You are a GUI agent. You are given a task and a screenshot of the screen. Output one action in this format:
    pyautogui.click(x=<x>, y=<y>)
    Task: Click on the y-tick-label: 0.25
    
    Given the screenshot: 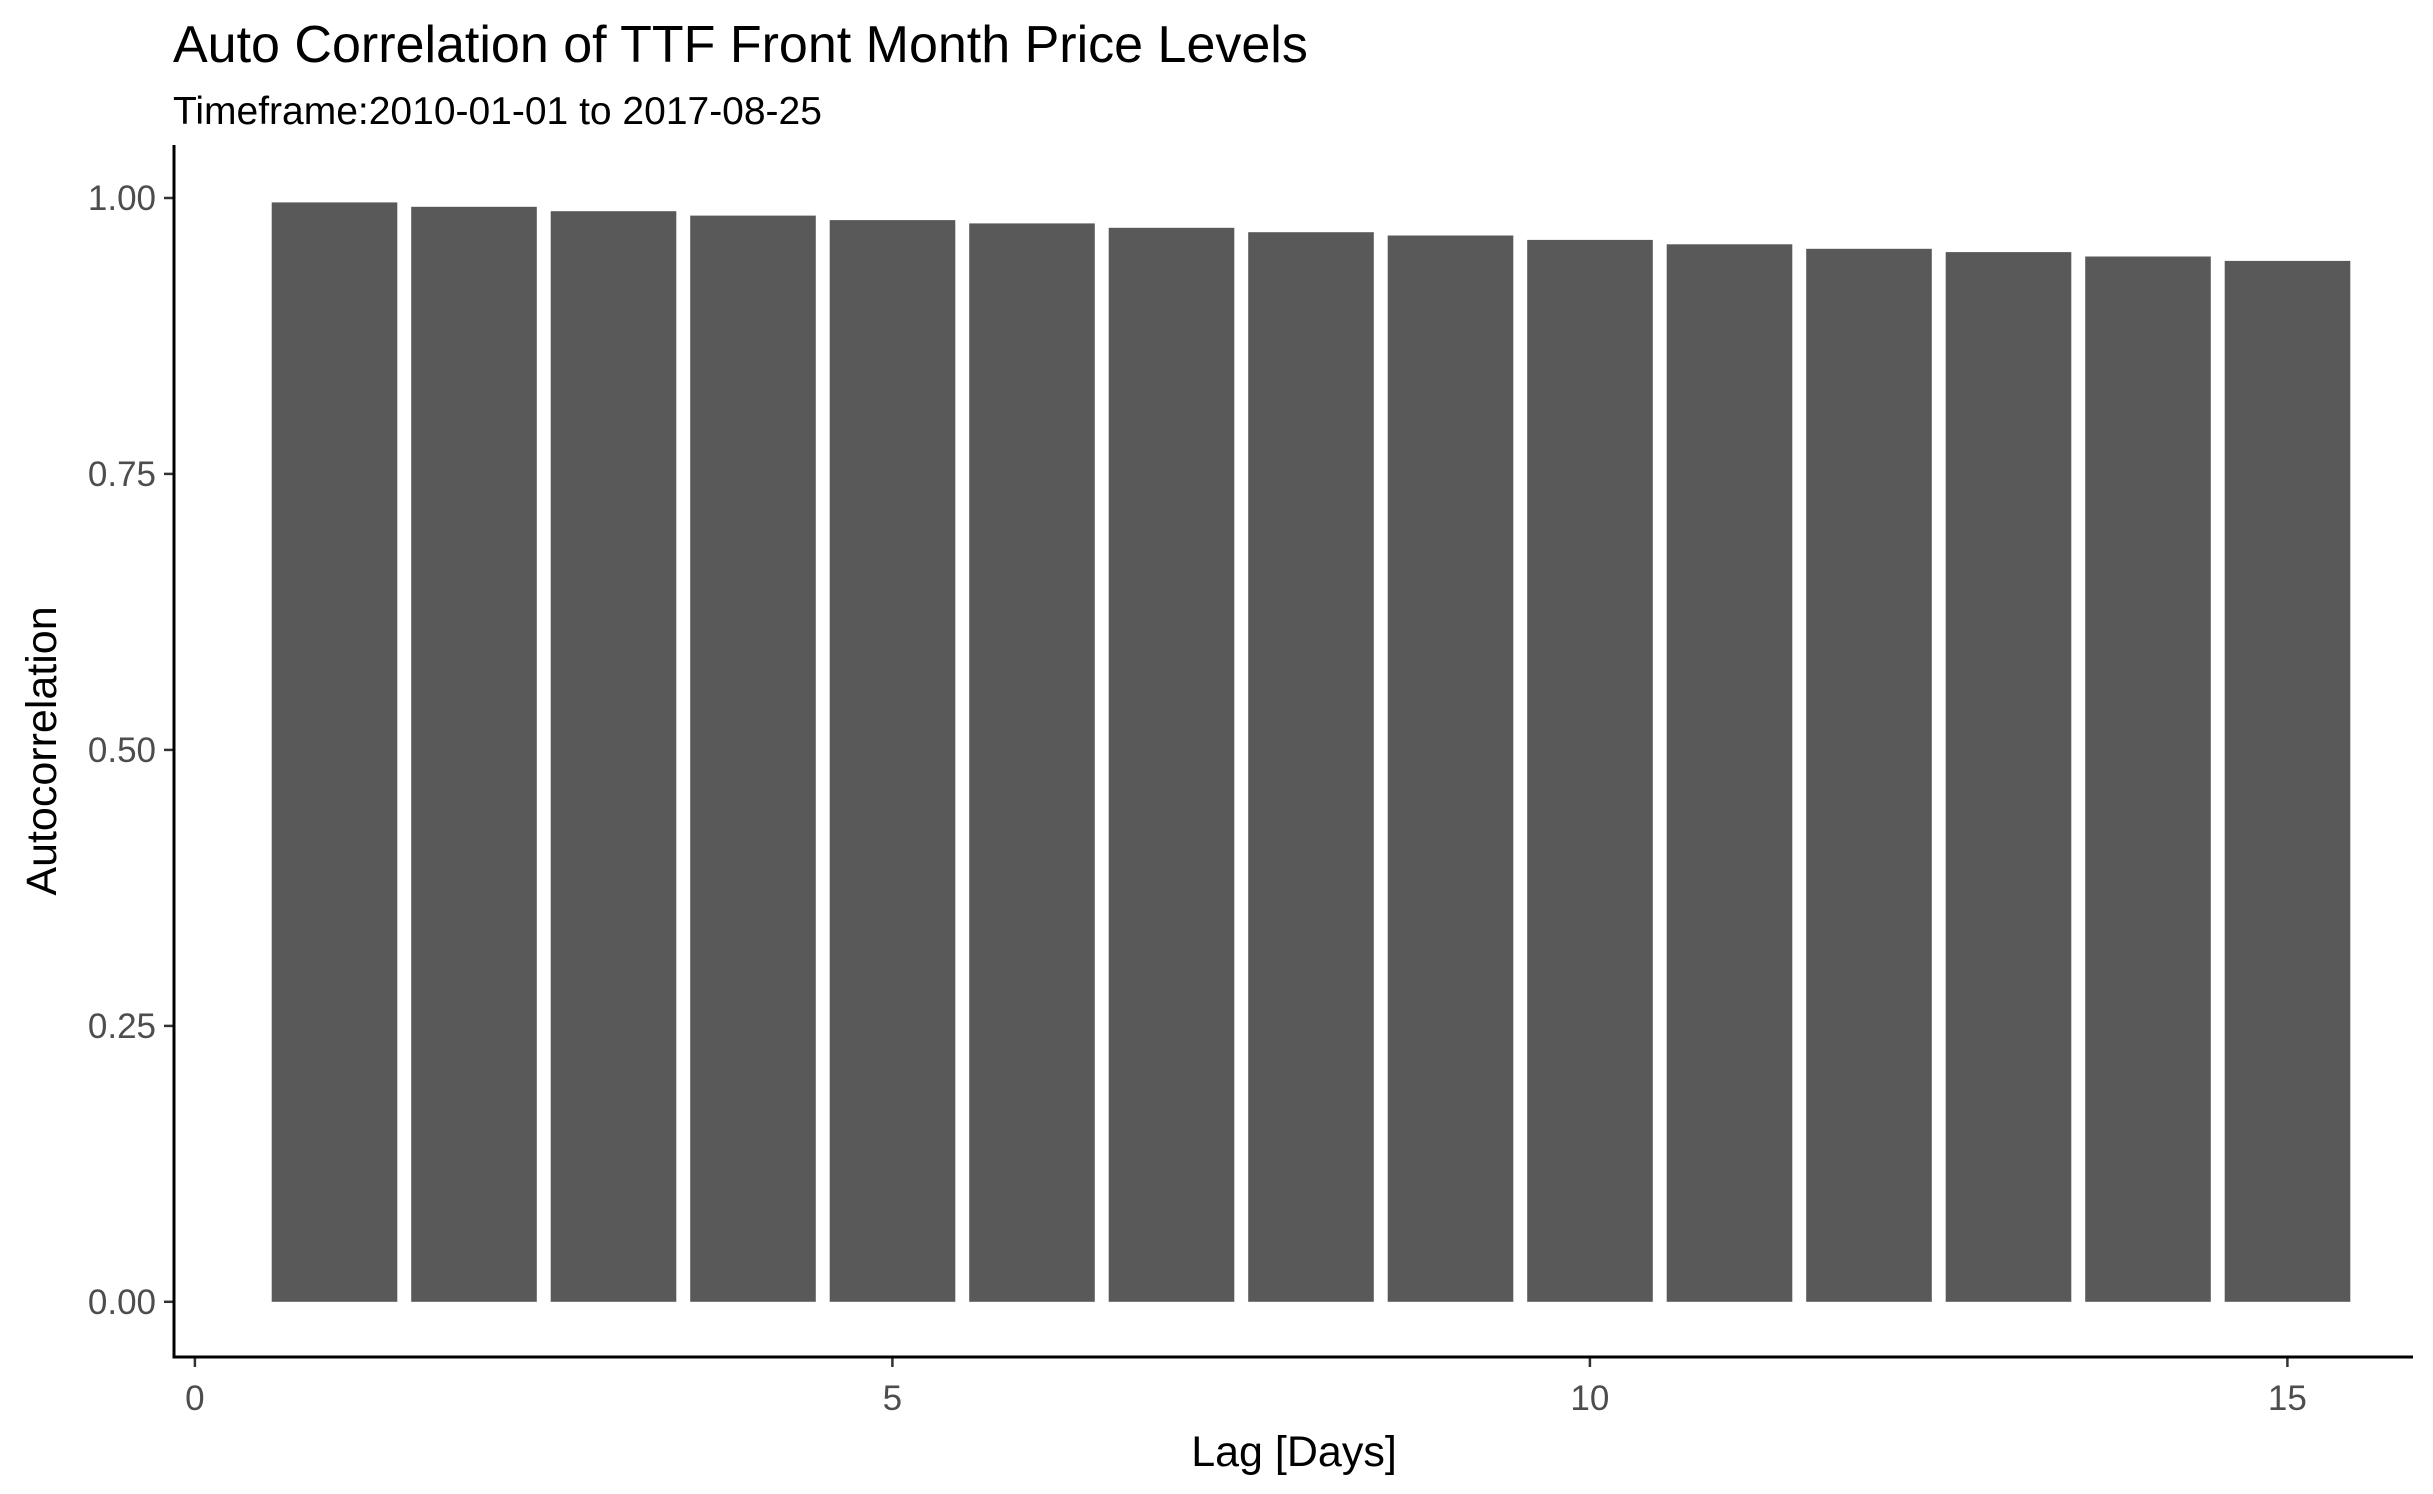 What is the action you would take?
    pyautogui.click(x=122, y=1026)
    